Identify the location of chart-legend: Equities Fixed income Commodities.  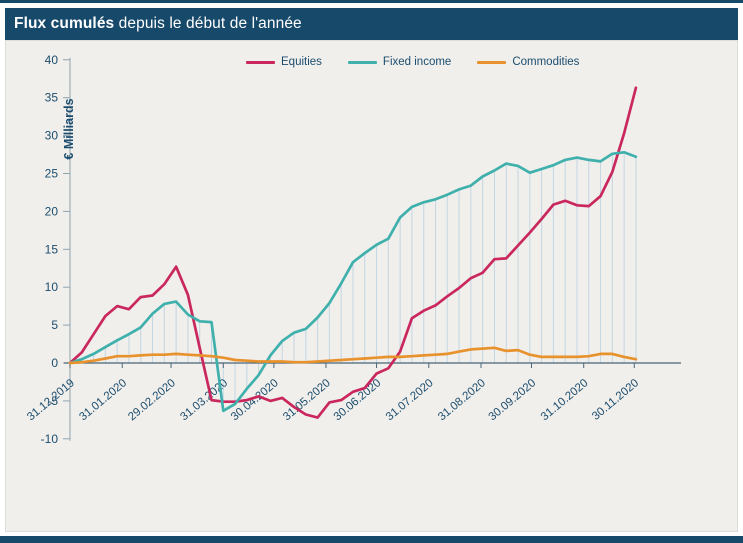
(412, 62).